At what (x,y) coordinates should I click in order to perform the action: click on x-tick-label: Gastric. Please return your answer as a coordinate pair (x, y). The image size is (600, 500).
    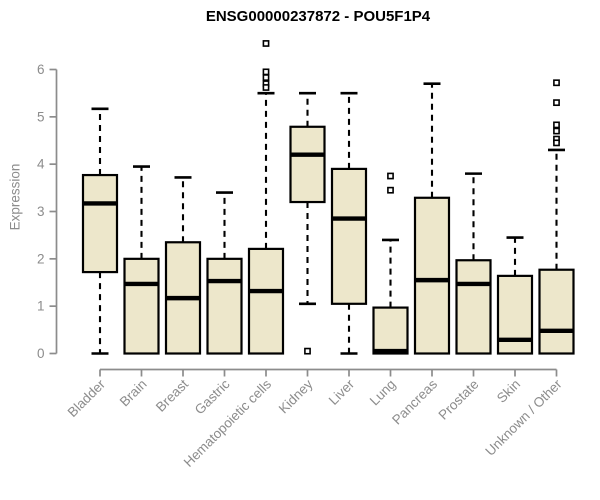
    Looking at the image, I should click on (212, 396).